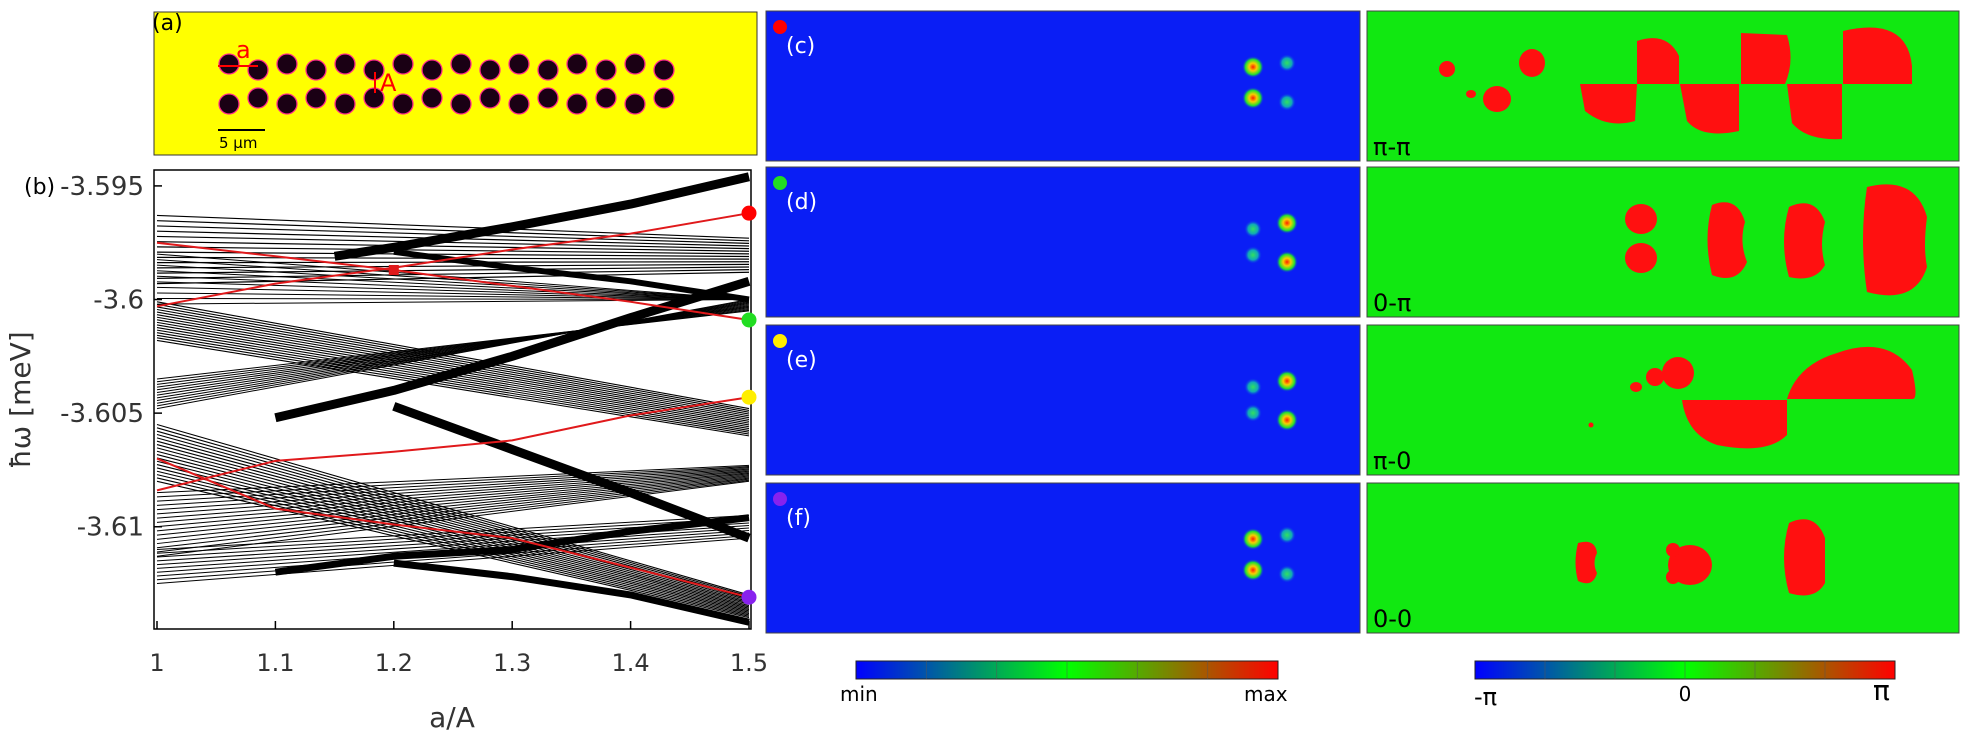 The image size is (1974, 737). Describe the element at coordinates (393, 269) in the screenshot. I see `plot-square-marker` at that location.